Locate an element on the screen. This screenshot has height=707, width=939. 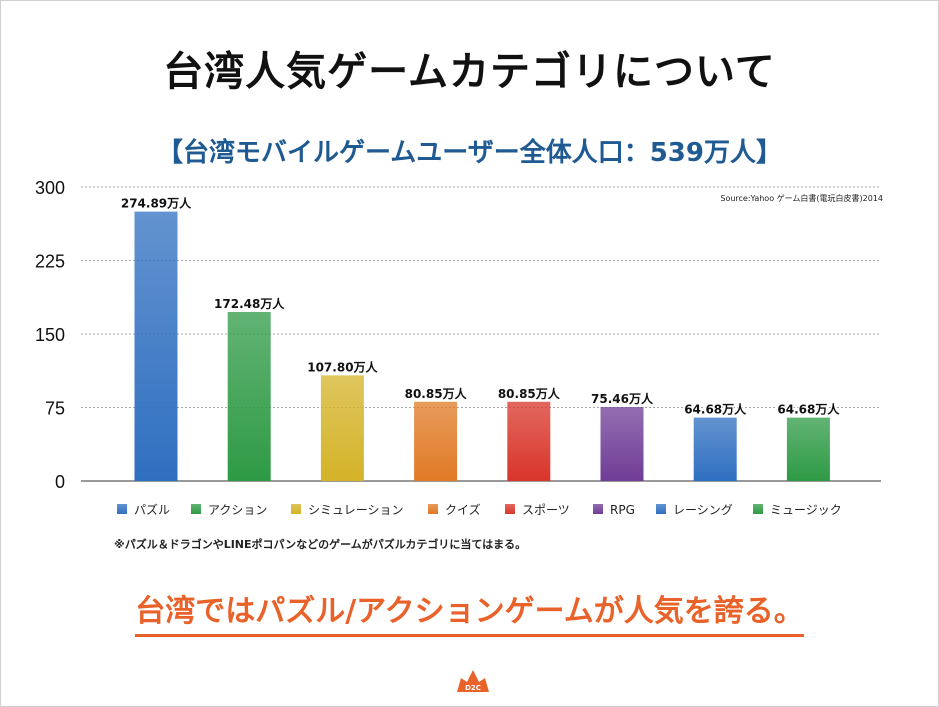
bar-value-label: 107.80万人 is located at coordinates (342, 366).